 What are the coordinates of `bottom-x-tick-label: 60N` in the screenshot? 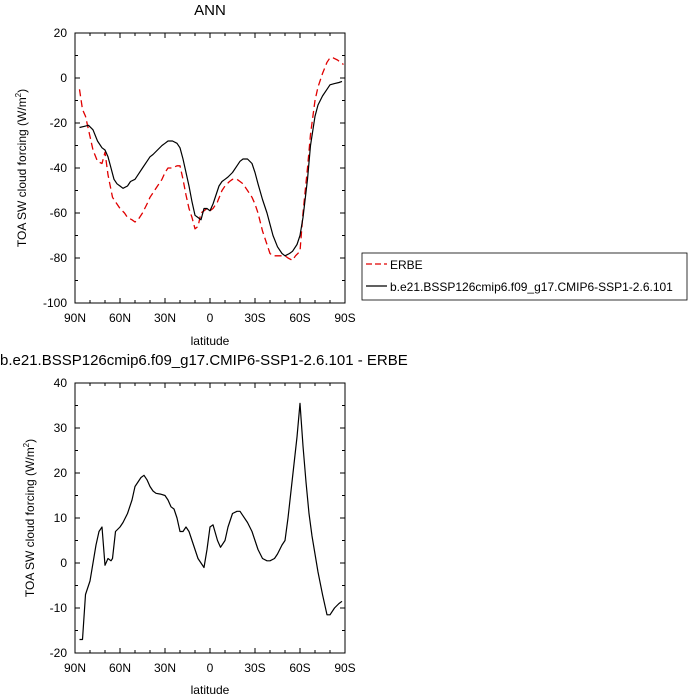 It's located at (120, 668).